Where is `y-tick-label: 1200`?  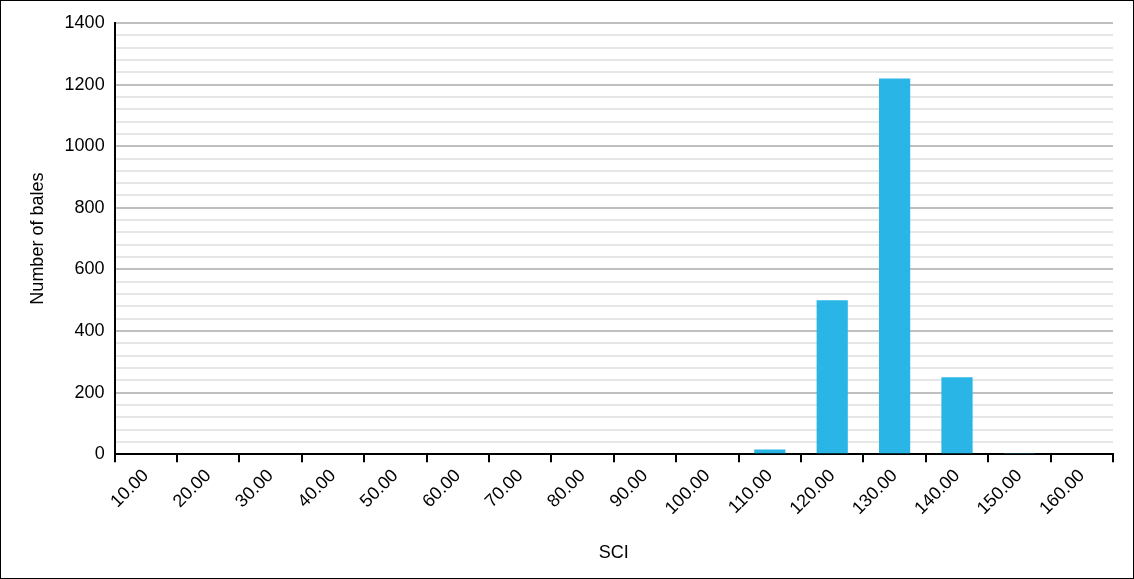 y-tick-label: 1200 is located at coordinates (84, 83).